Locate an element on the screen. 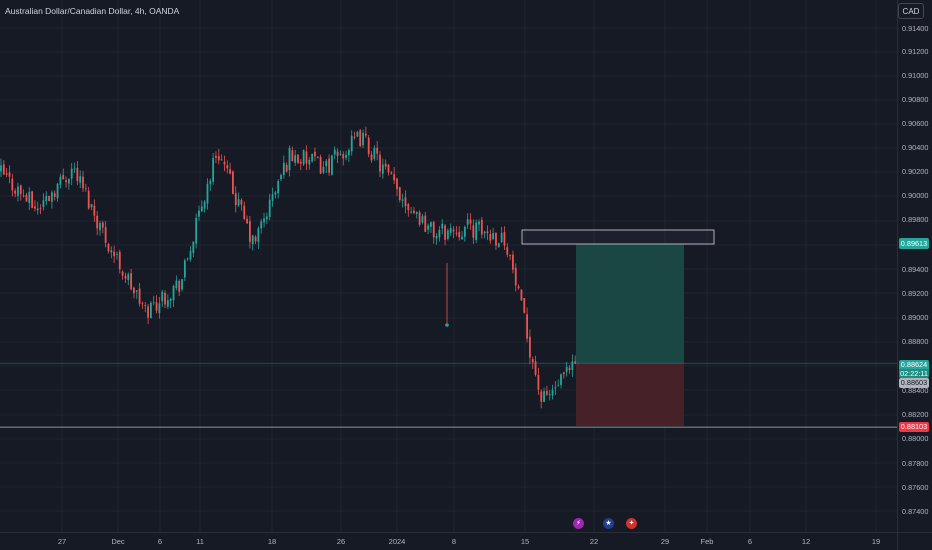 This screenshot has width=932, height=550. candle-countdown: 02:22:11 is located at coordinates (914, 373).